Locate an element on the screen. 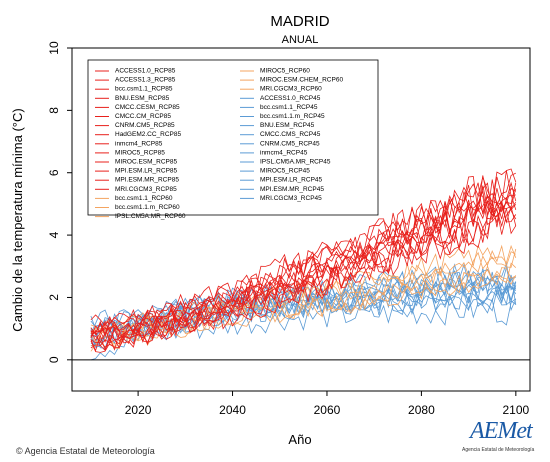  legend-entry: CMCC.CMS_RCP45 is located at coordinates (290, 134).